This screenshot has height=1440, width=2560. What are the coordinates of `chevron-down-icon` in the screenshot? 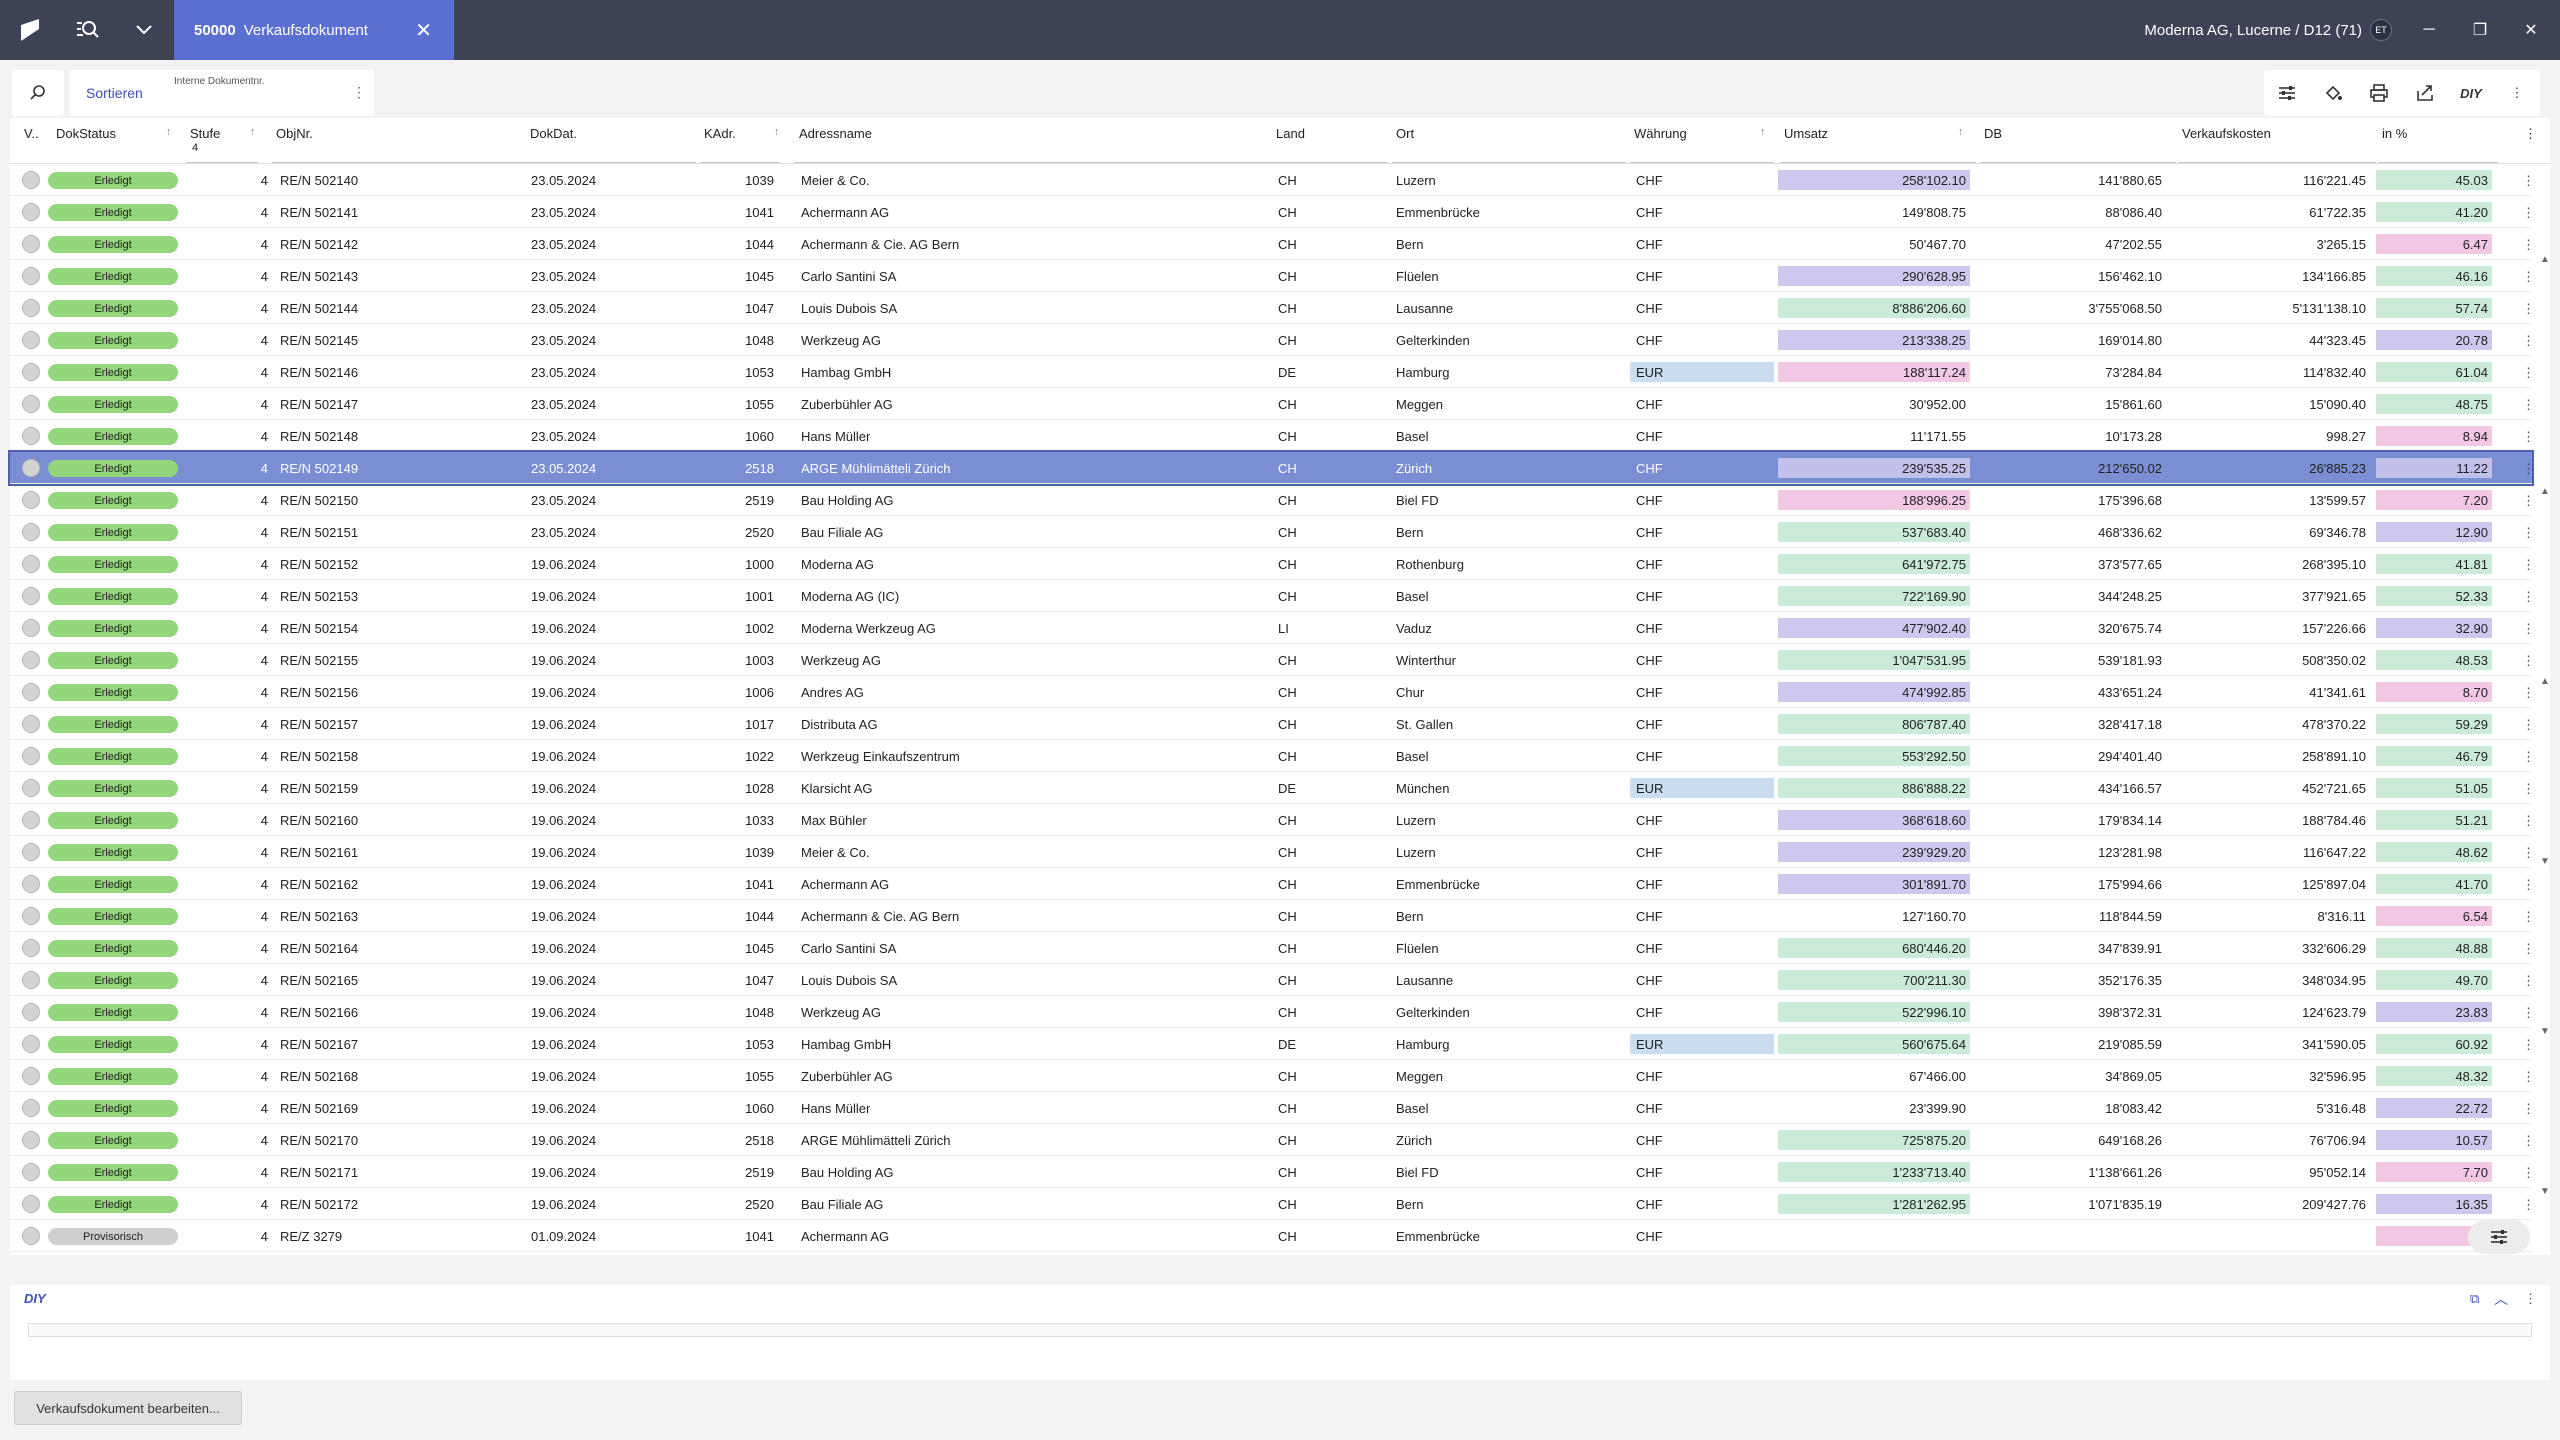 It's located at (144, 30).